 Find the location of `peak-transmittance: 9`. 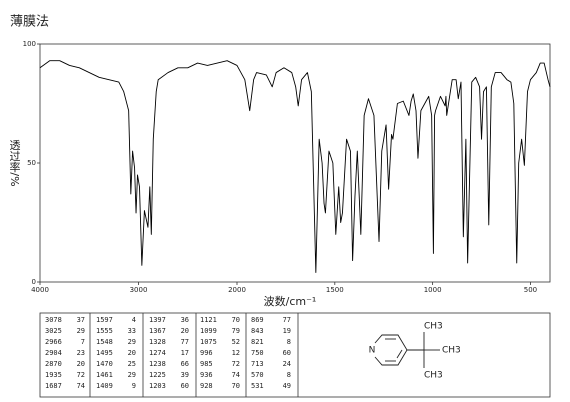

peak-transmittance: 9 is located at coordinates (134, 386).